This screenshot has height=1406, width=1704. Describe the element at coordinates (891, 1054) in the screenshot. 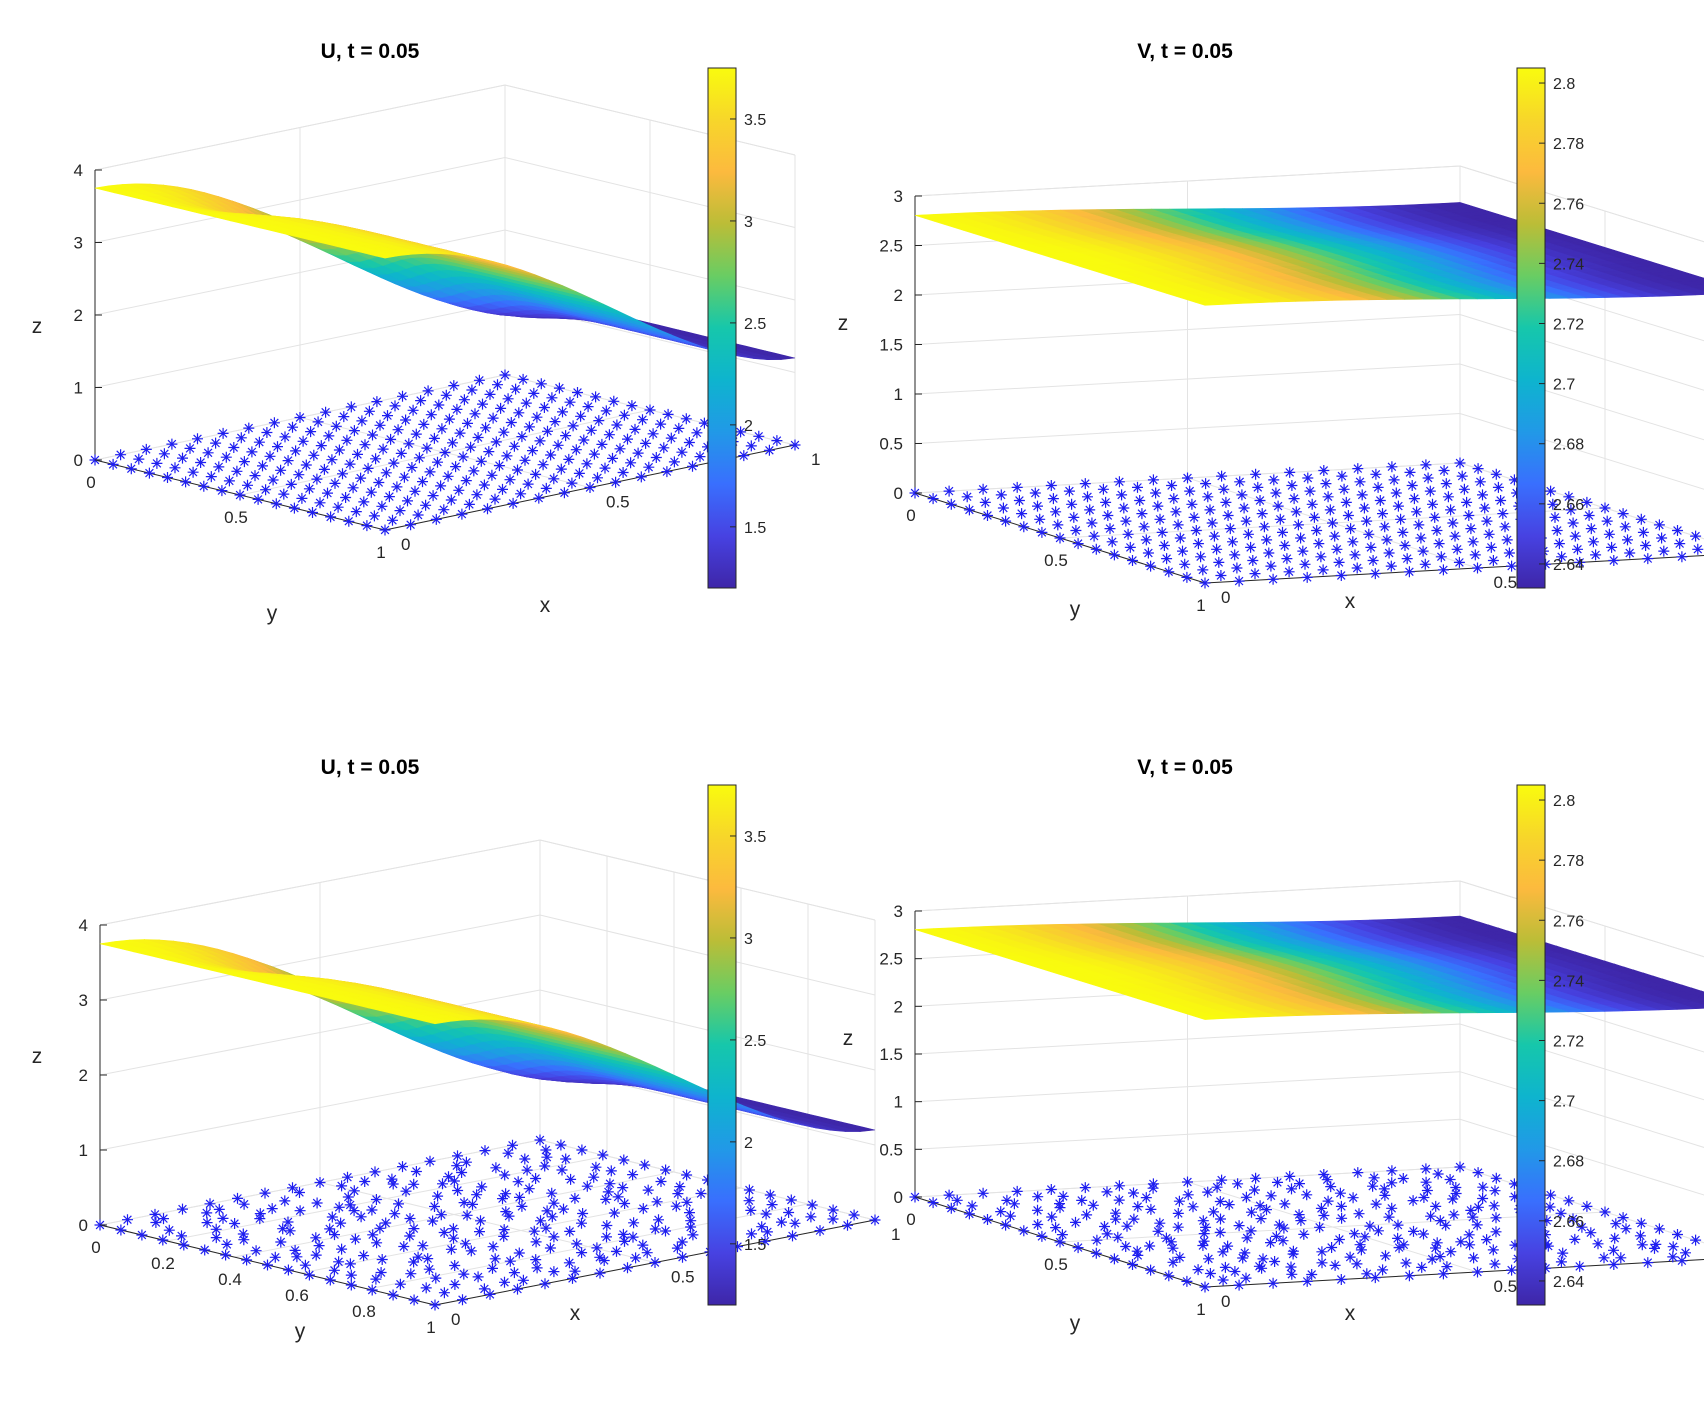

I see `z-tick-label: 1.5` at that location.